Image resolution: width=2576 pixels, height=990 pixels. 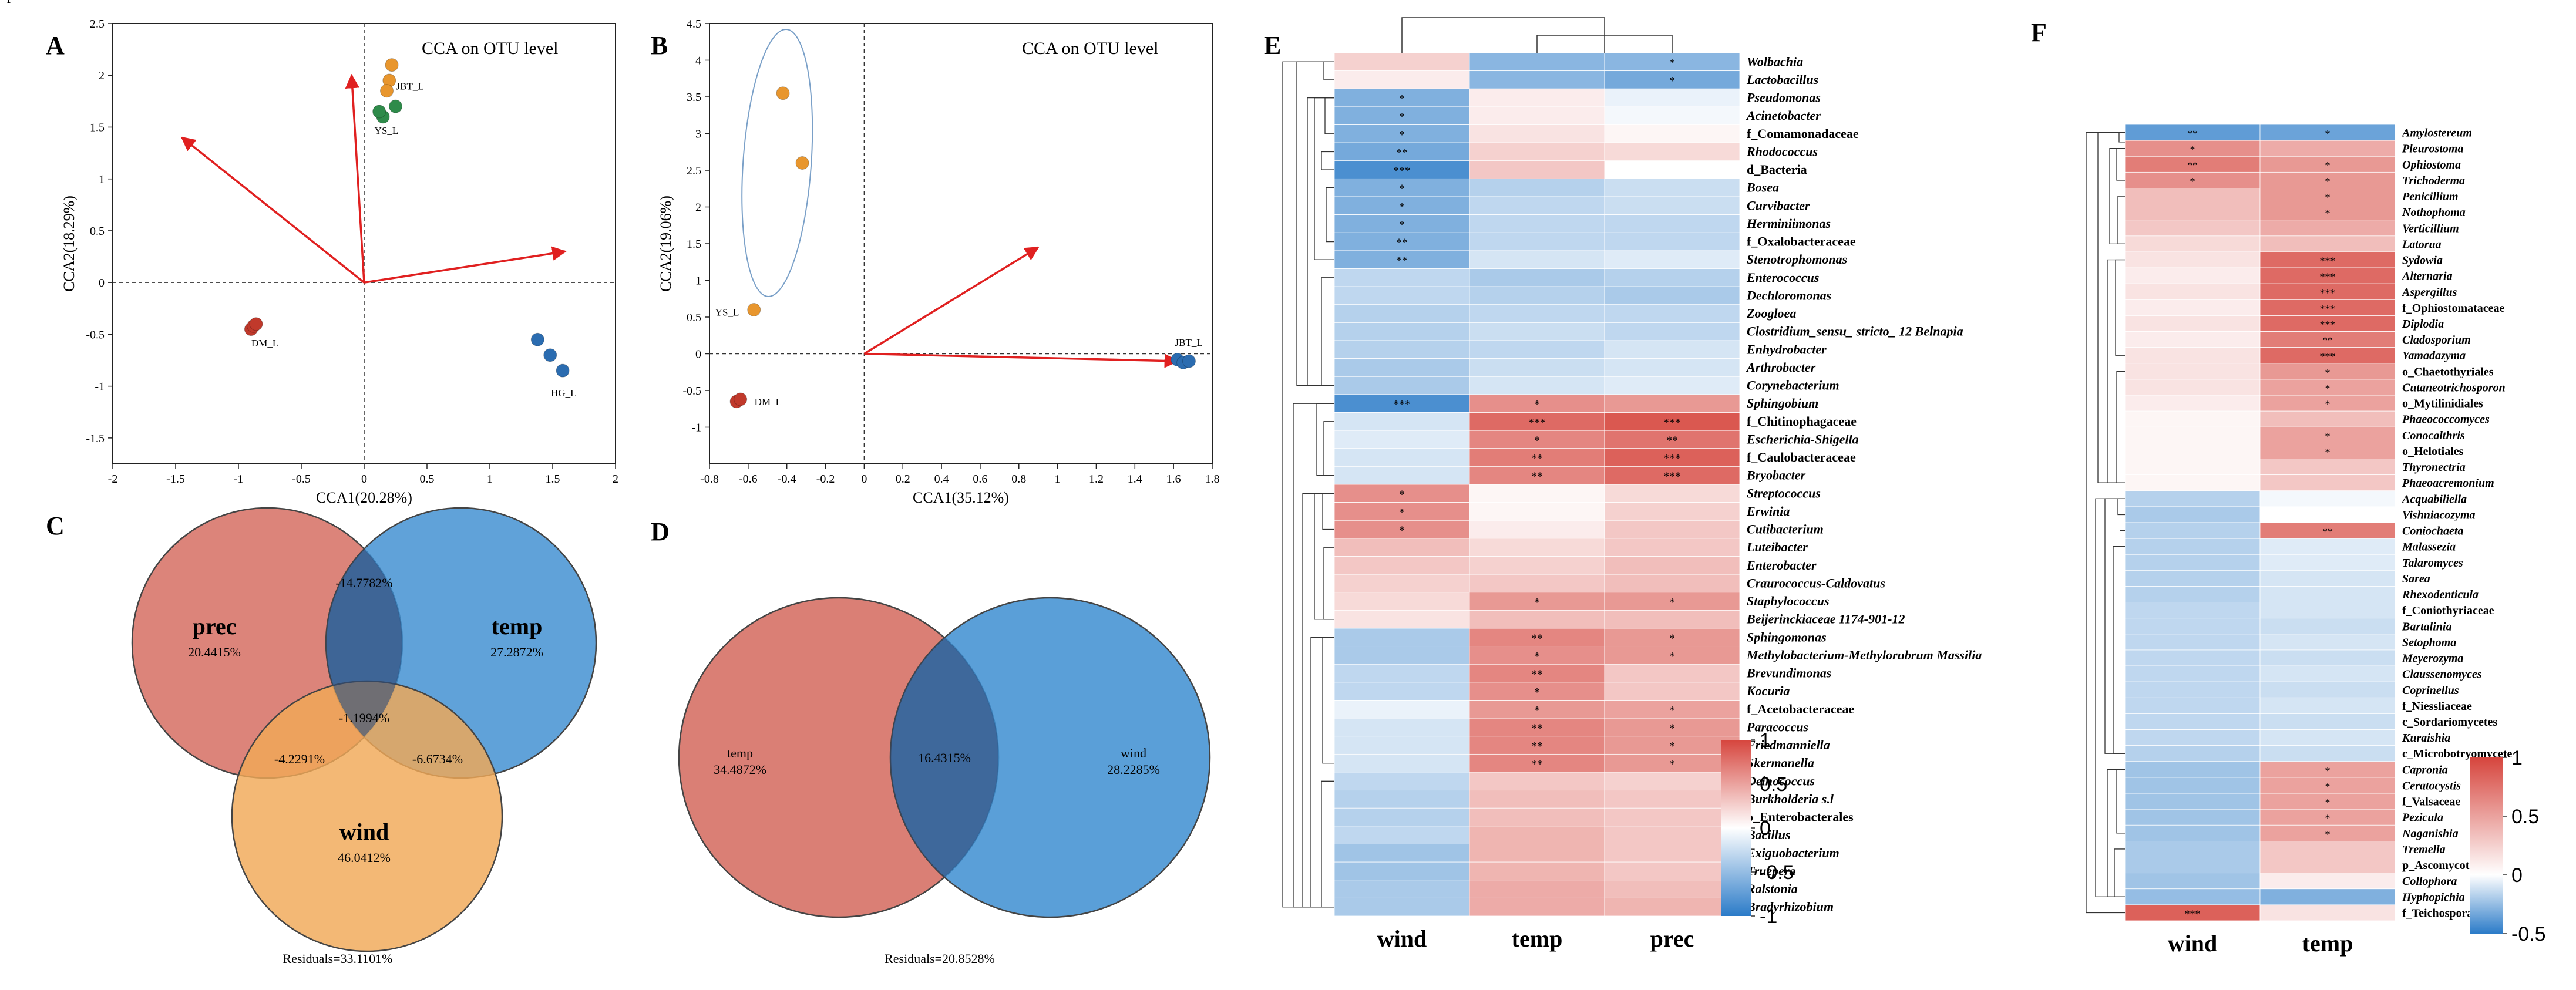 I want to click on env-arrow-label: wind, so click(x=7, y=2).